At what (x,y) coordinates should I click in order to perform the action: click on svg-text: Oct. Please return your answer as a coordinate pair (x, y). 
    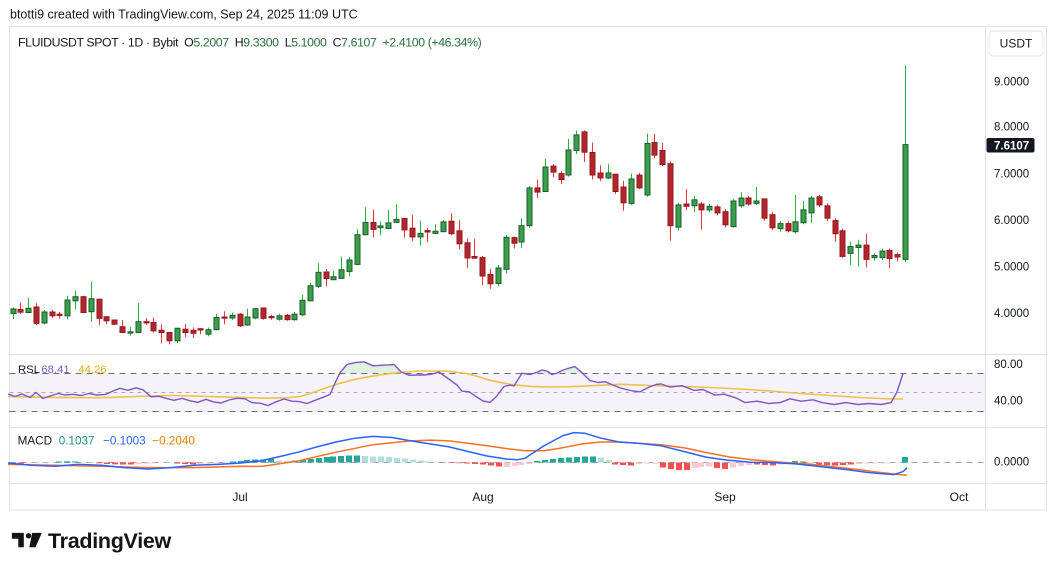
    Looking at the image, I should click on (959, 497).